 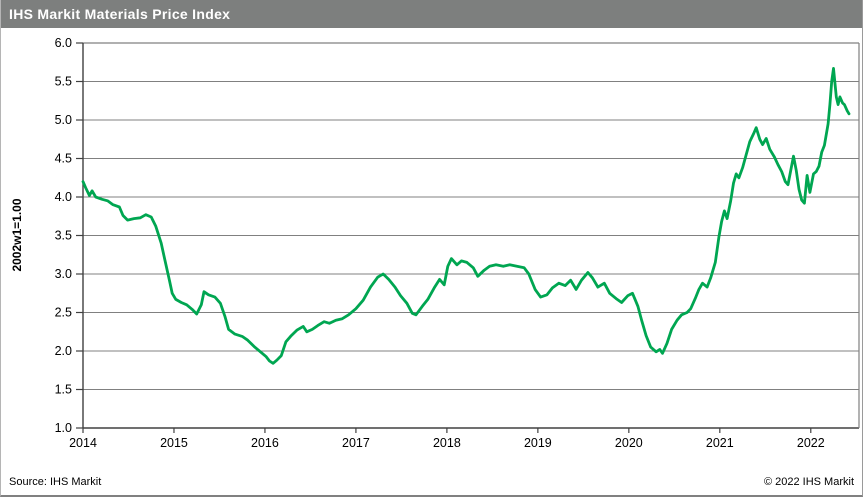 I want to click on x-tick-label: 2016, so click(x=265, y=443).